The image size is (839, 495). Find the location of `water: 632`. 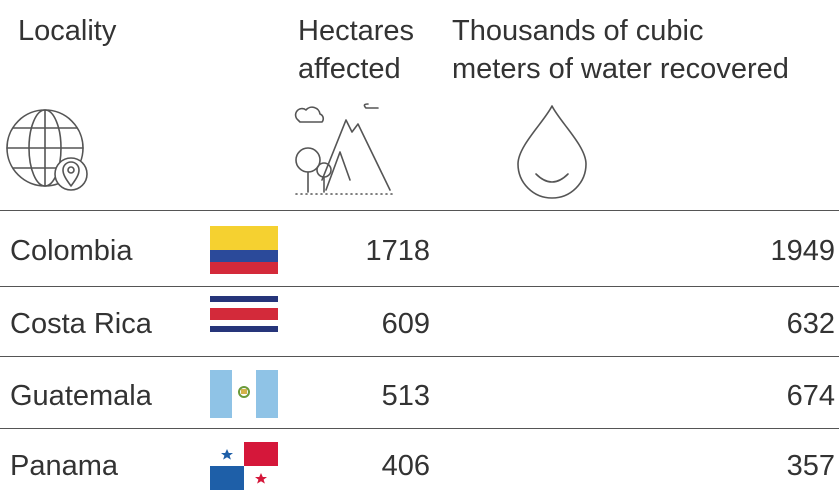

water: 632 is located at coordinates (810, 324).